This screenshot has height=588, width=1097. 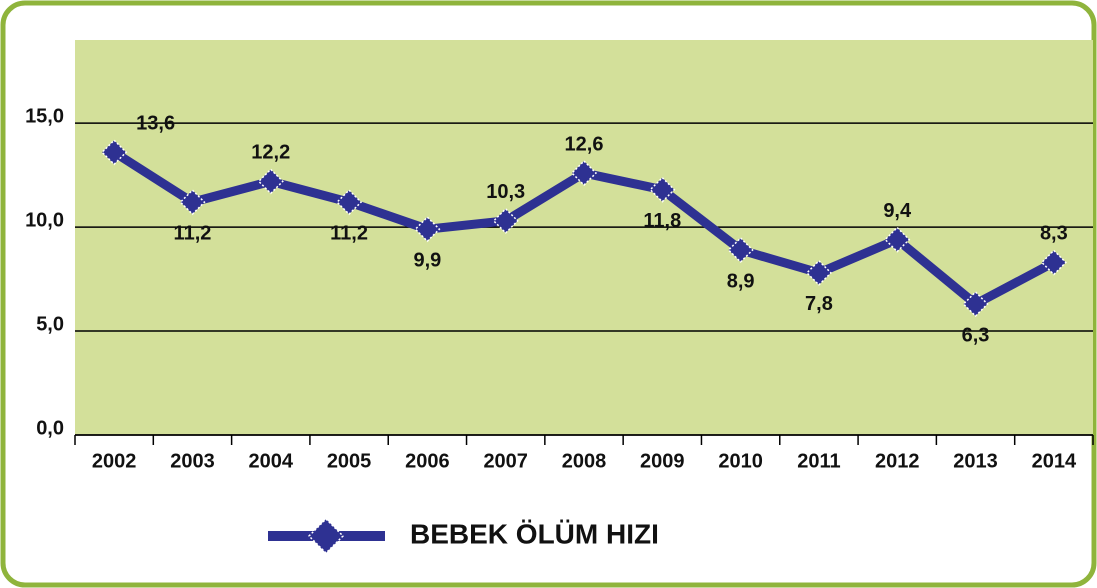 What do you see at coordinates (1054, 234) in the screenshot?
I see `data-label: 8,3` at bounding box center [1054, 234].